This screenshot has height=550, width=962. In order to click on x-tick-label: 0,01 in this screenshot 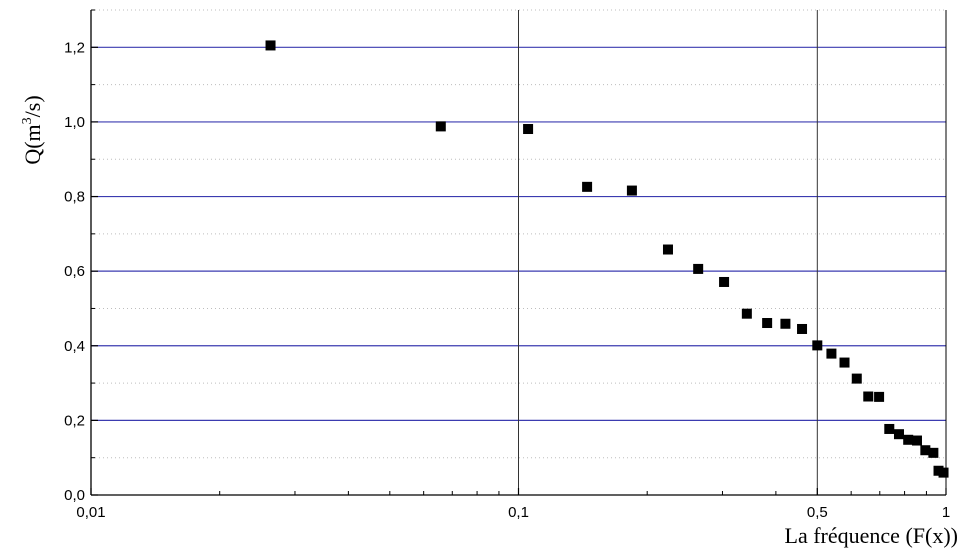, I will do `click(90, 512)`.